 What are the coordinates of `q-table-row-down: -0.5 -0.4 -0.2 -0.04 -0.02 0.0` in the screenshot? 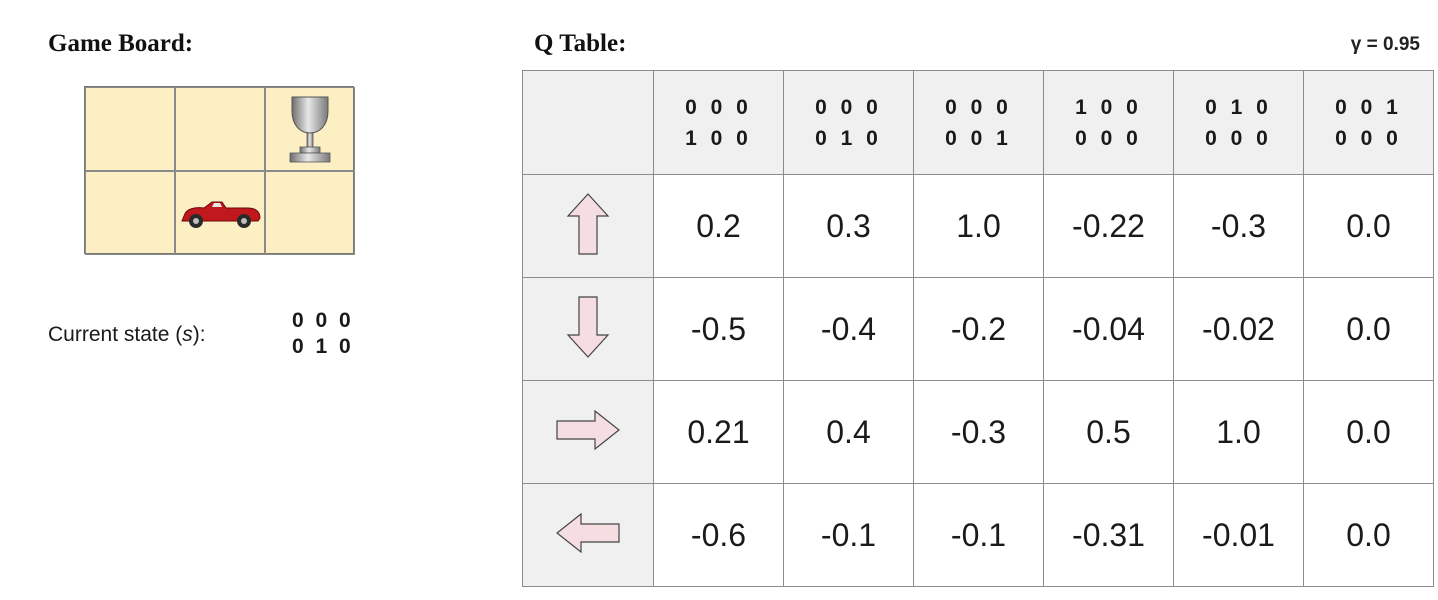 It's located at (978, 329).